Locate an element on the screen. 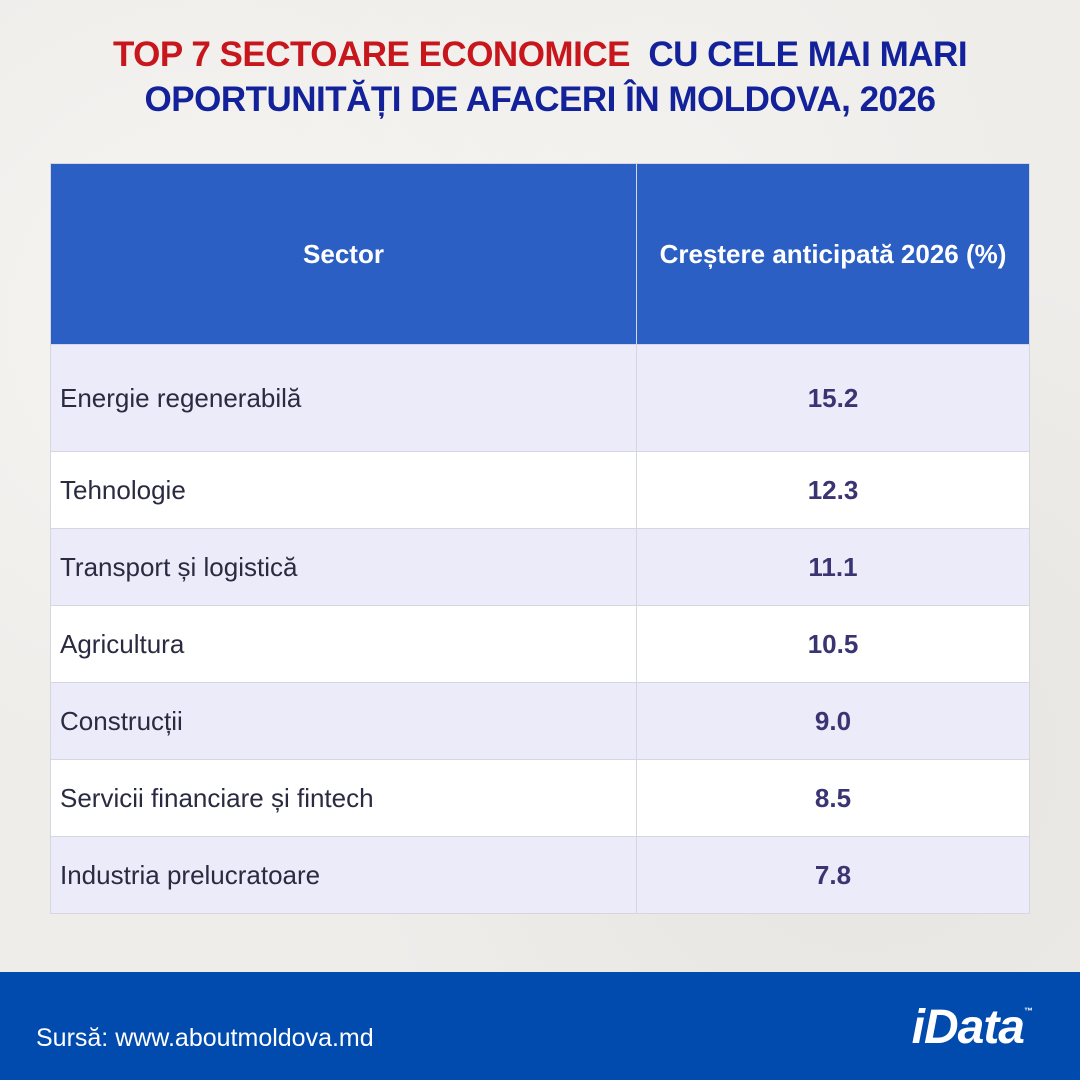 This screenshot has width=1080, height=1080. table-row: Industria prelucratoare 7.8 is located at coordinates (540, 875).